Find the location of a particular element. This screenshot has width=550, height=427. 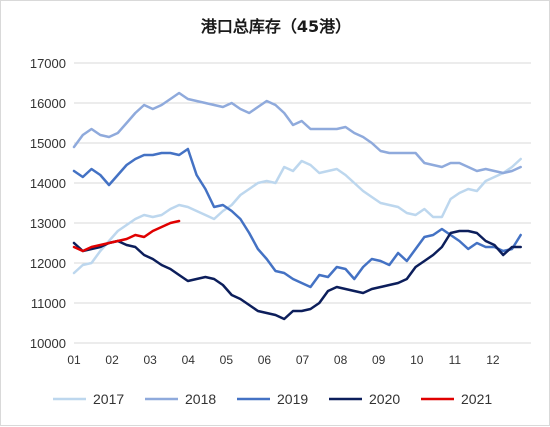

y-tick-label: 15000 is located at coordinates (48, 143).